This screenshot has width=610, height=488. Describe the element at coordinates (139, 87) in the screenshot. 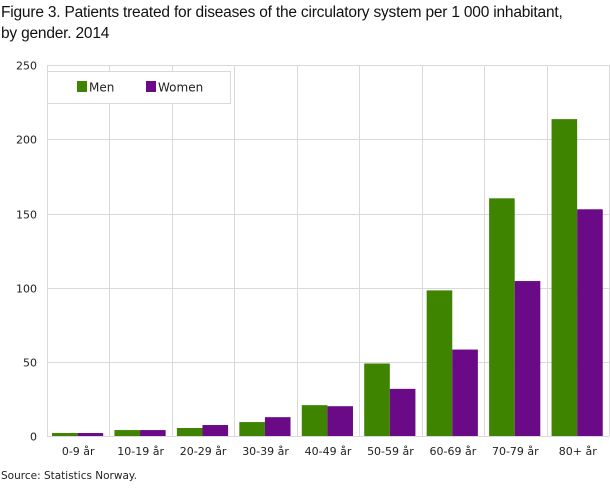

I see `legend: Men Women` at that location.